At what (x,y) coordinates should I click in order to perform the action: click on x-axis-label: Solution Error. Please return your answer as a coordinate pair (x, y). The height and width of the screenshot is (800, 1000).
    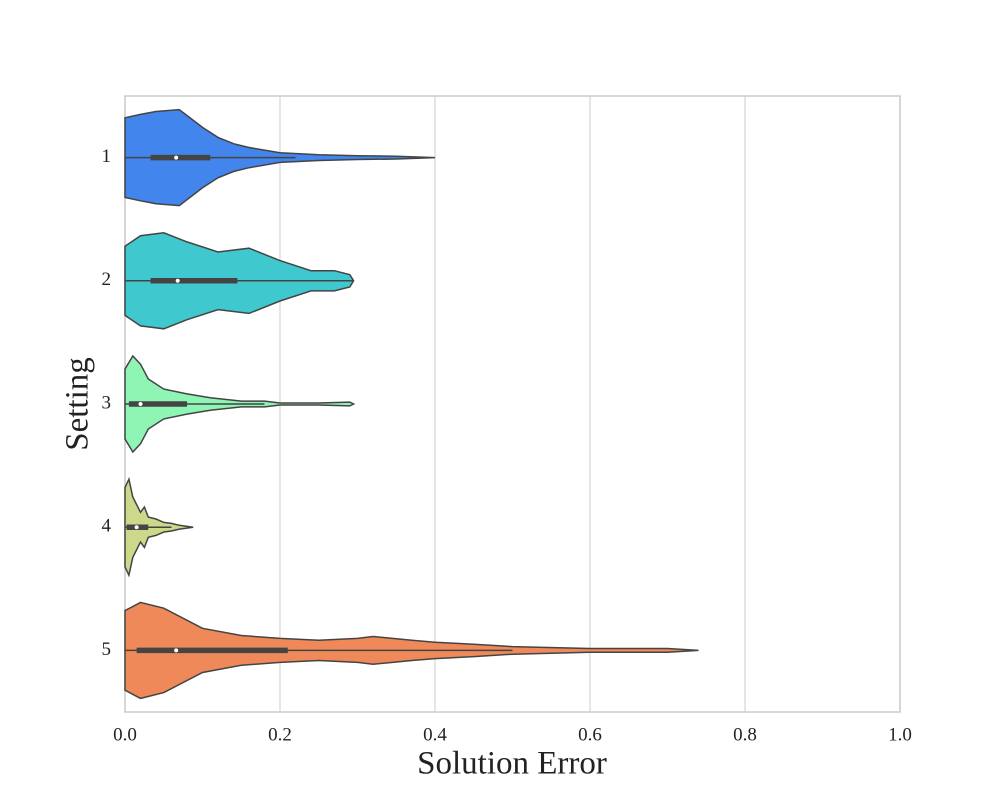
    Looking at the image, I should click on (512, 764).